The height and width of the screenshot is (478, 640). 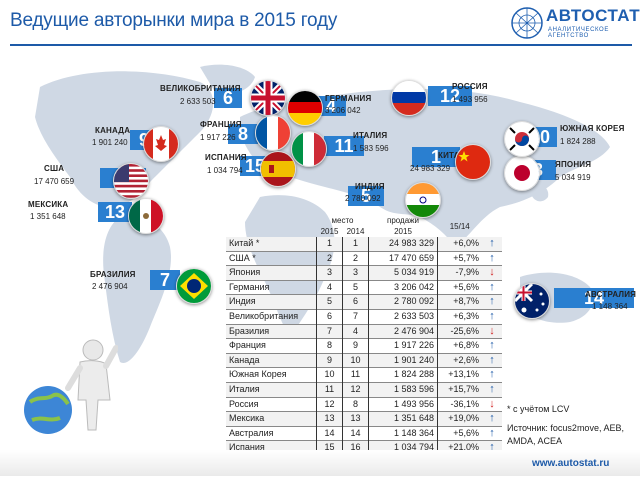 What do you see at coordinates (221, 124) in the screenshot?
I see `country-name: ФРАНЦИЯ` at bounding box center [221, 124].